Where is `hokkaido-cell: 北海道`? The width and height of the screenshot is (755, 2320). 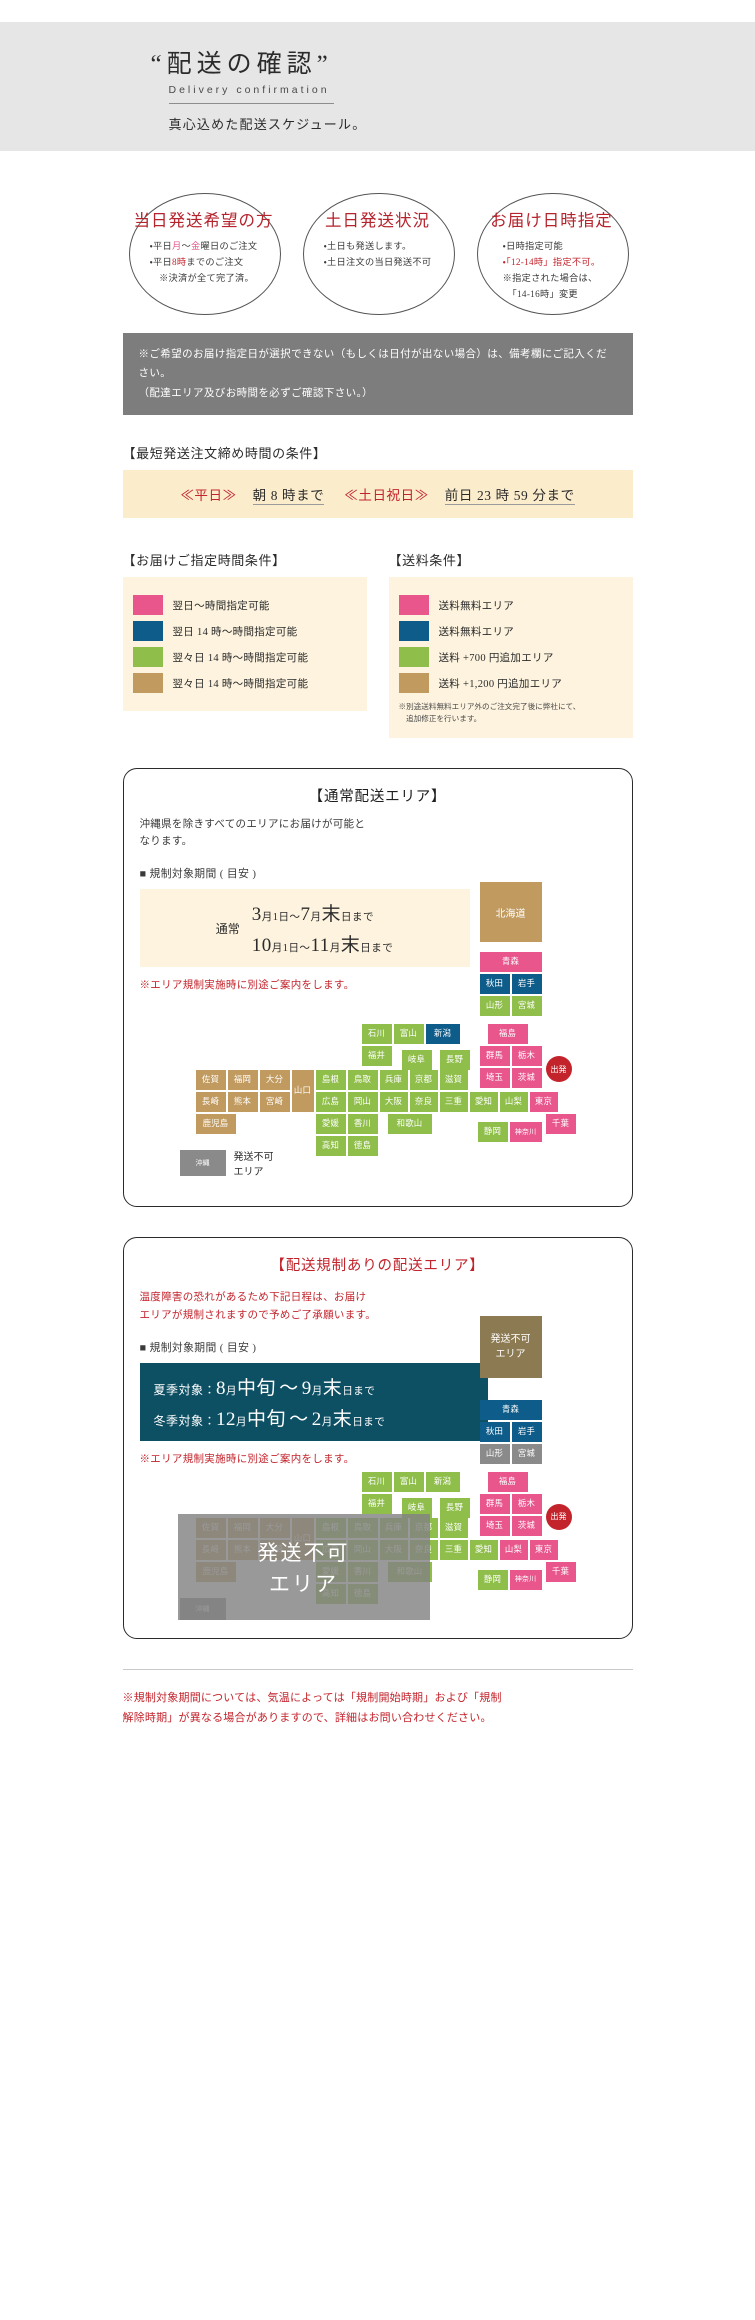 hokkaido-cell: 北海道 is located at coordinates (510, 912).